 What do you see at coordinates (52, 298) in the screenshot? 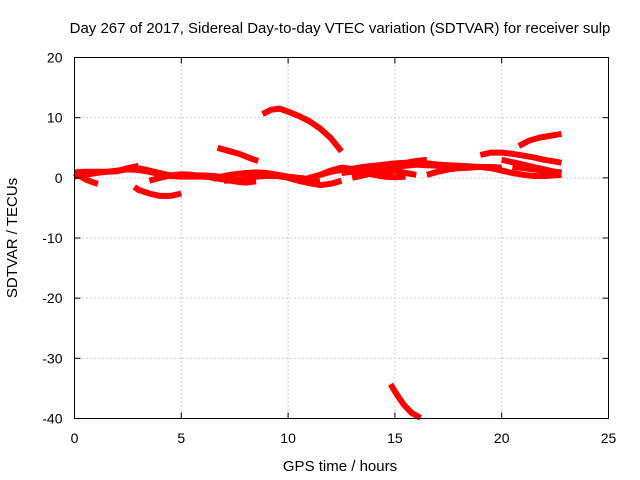
I see `y-tick-label: -20` at bounding box center [52, 298].